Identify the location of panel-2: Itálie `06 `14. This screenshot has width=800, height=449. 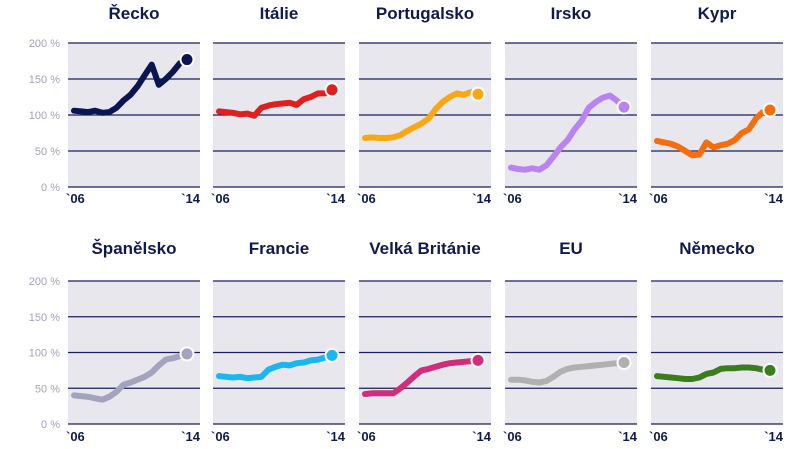
(278, 105).